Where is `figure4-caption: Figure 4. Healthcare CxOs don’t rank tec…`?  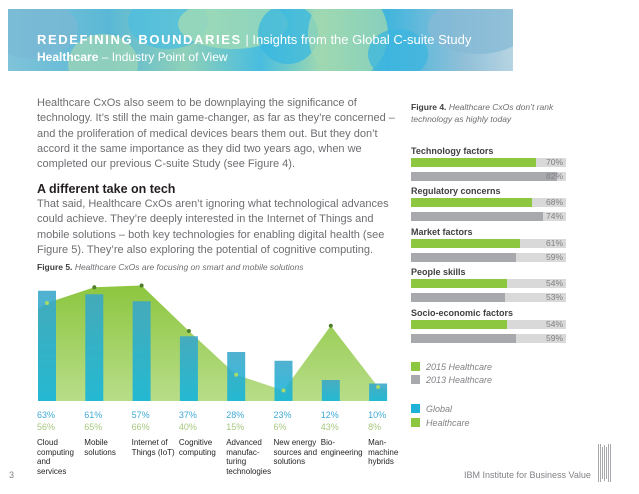 figure4-caption: Figure 4. Healthcare CxOs don’t rank tec… is located at coordinates (482, 113).